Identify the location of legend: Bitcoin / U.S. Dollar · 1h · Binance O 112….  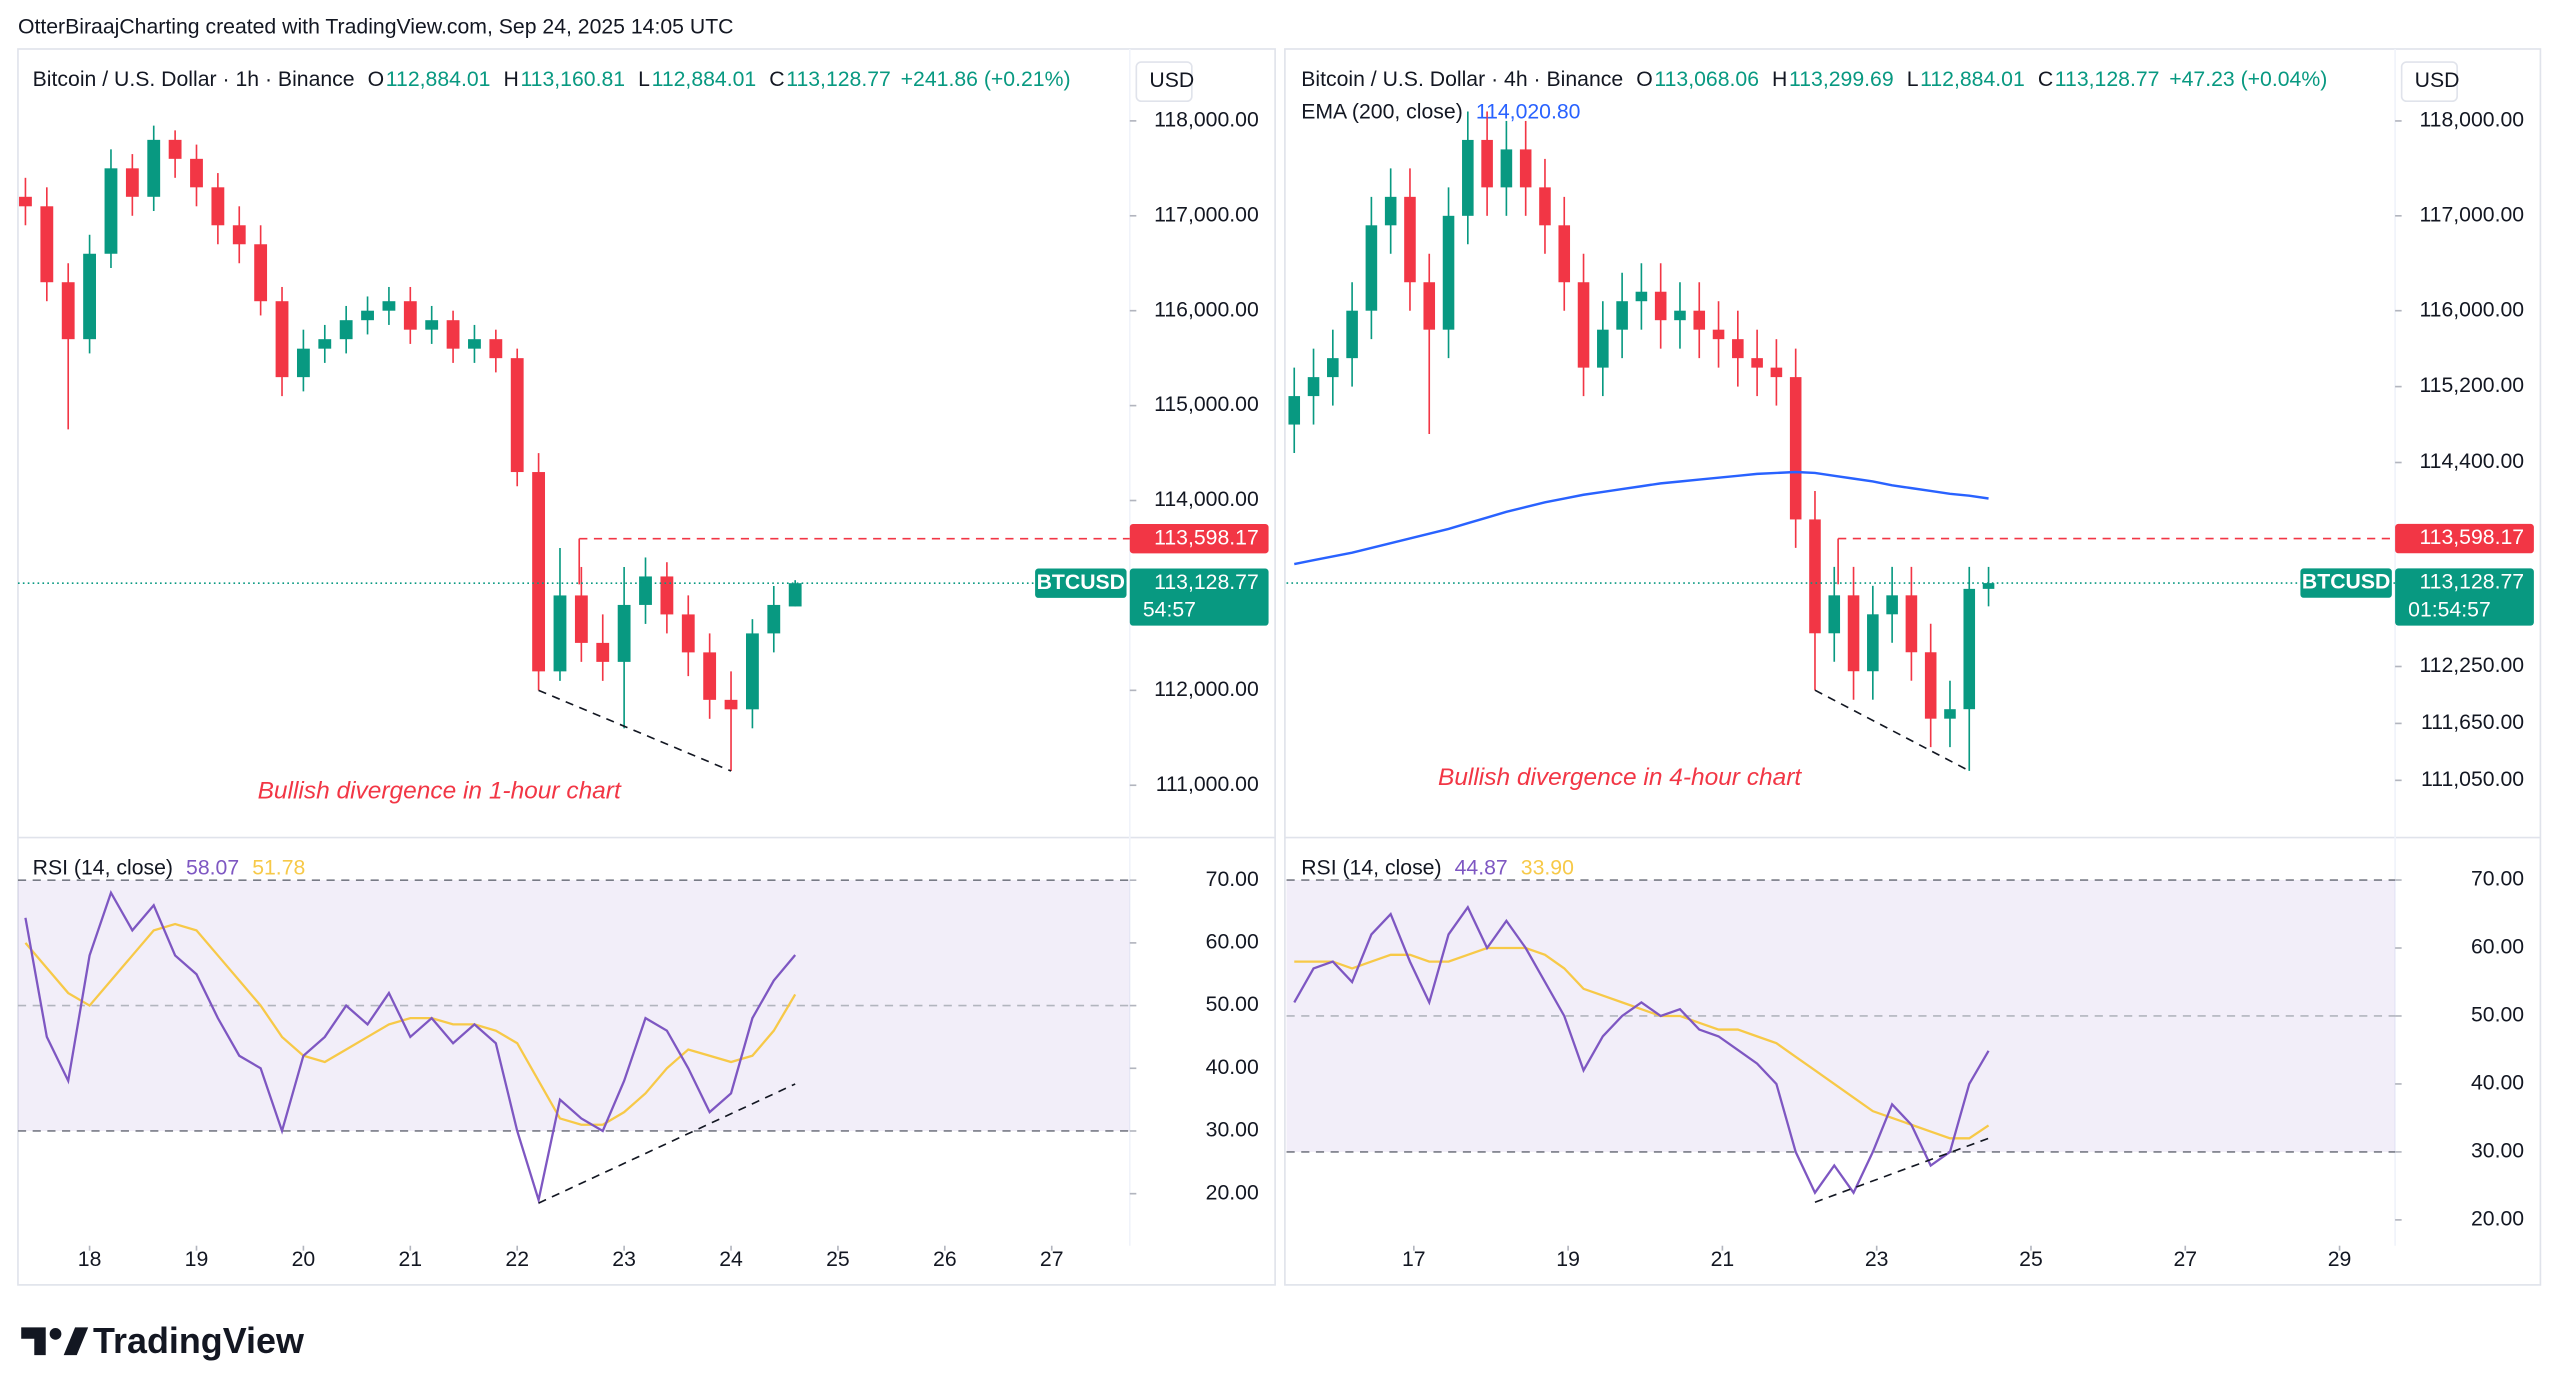
(552, 79).